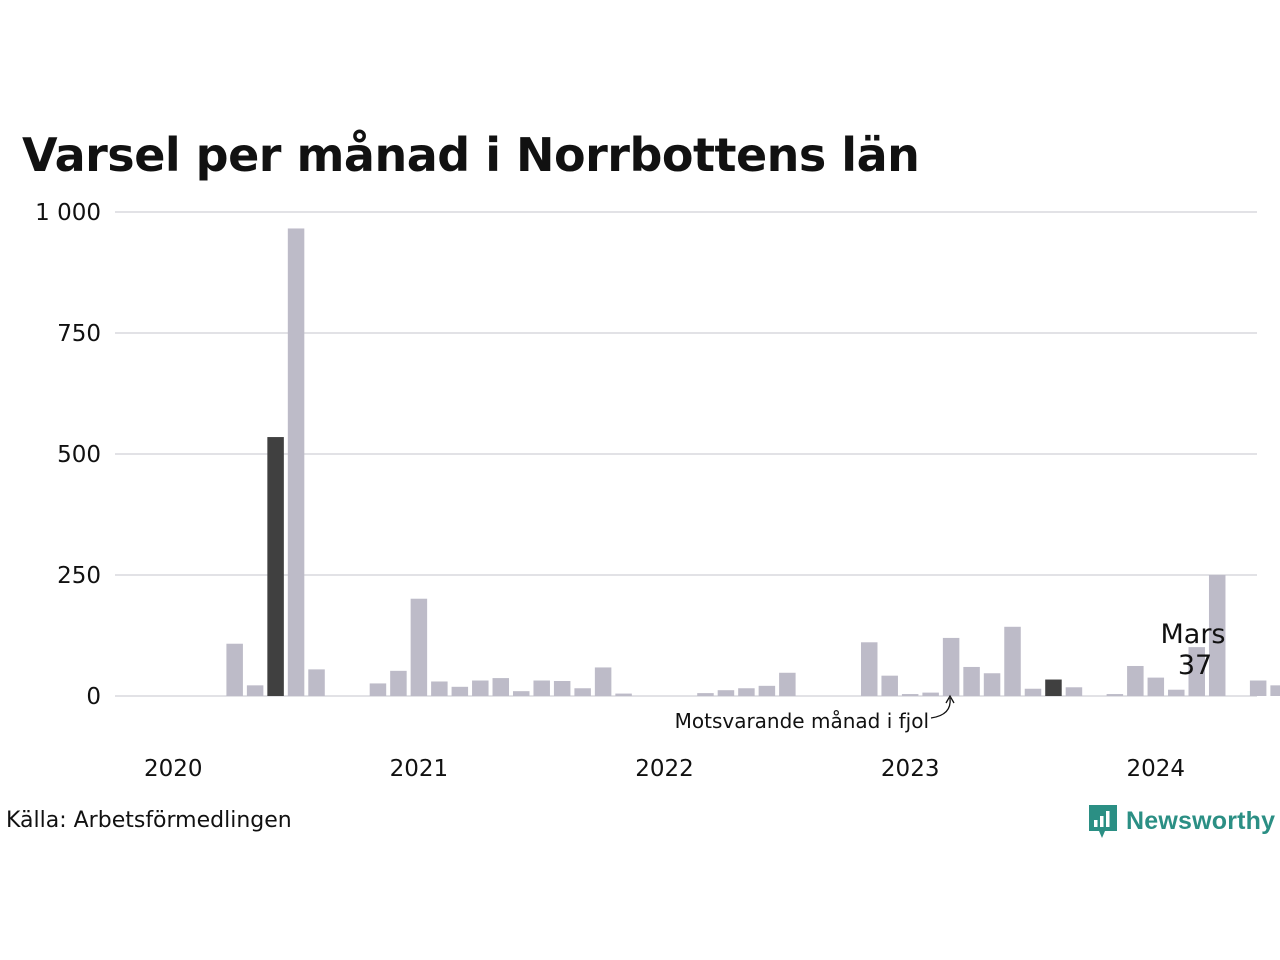  What do you see at coordinates (1156, 769) in the screenshot?
I see `x-year-label: 2024` at bounding box center [1156, 769].